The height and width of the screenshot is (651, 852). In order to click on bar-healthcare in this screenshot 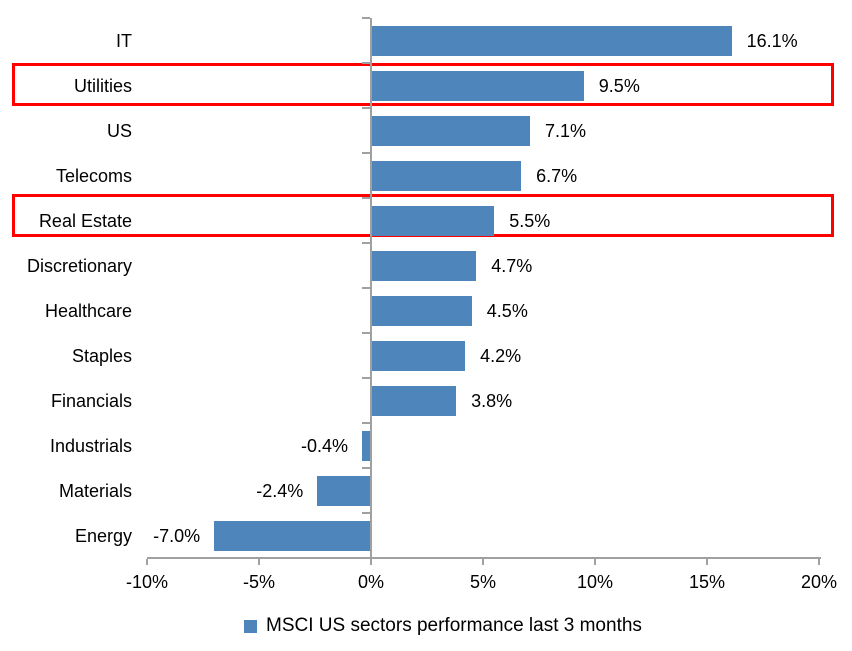, I will do `click(422, 310)`.